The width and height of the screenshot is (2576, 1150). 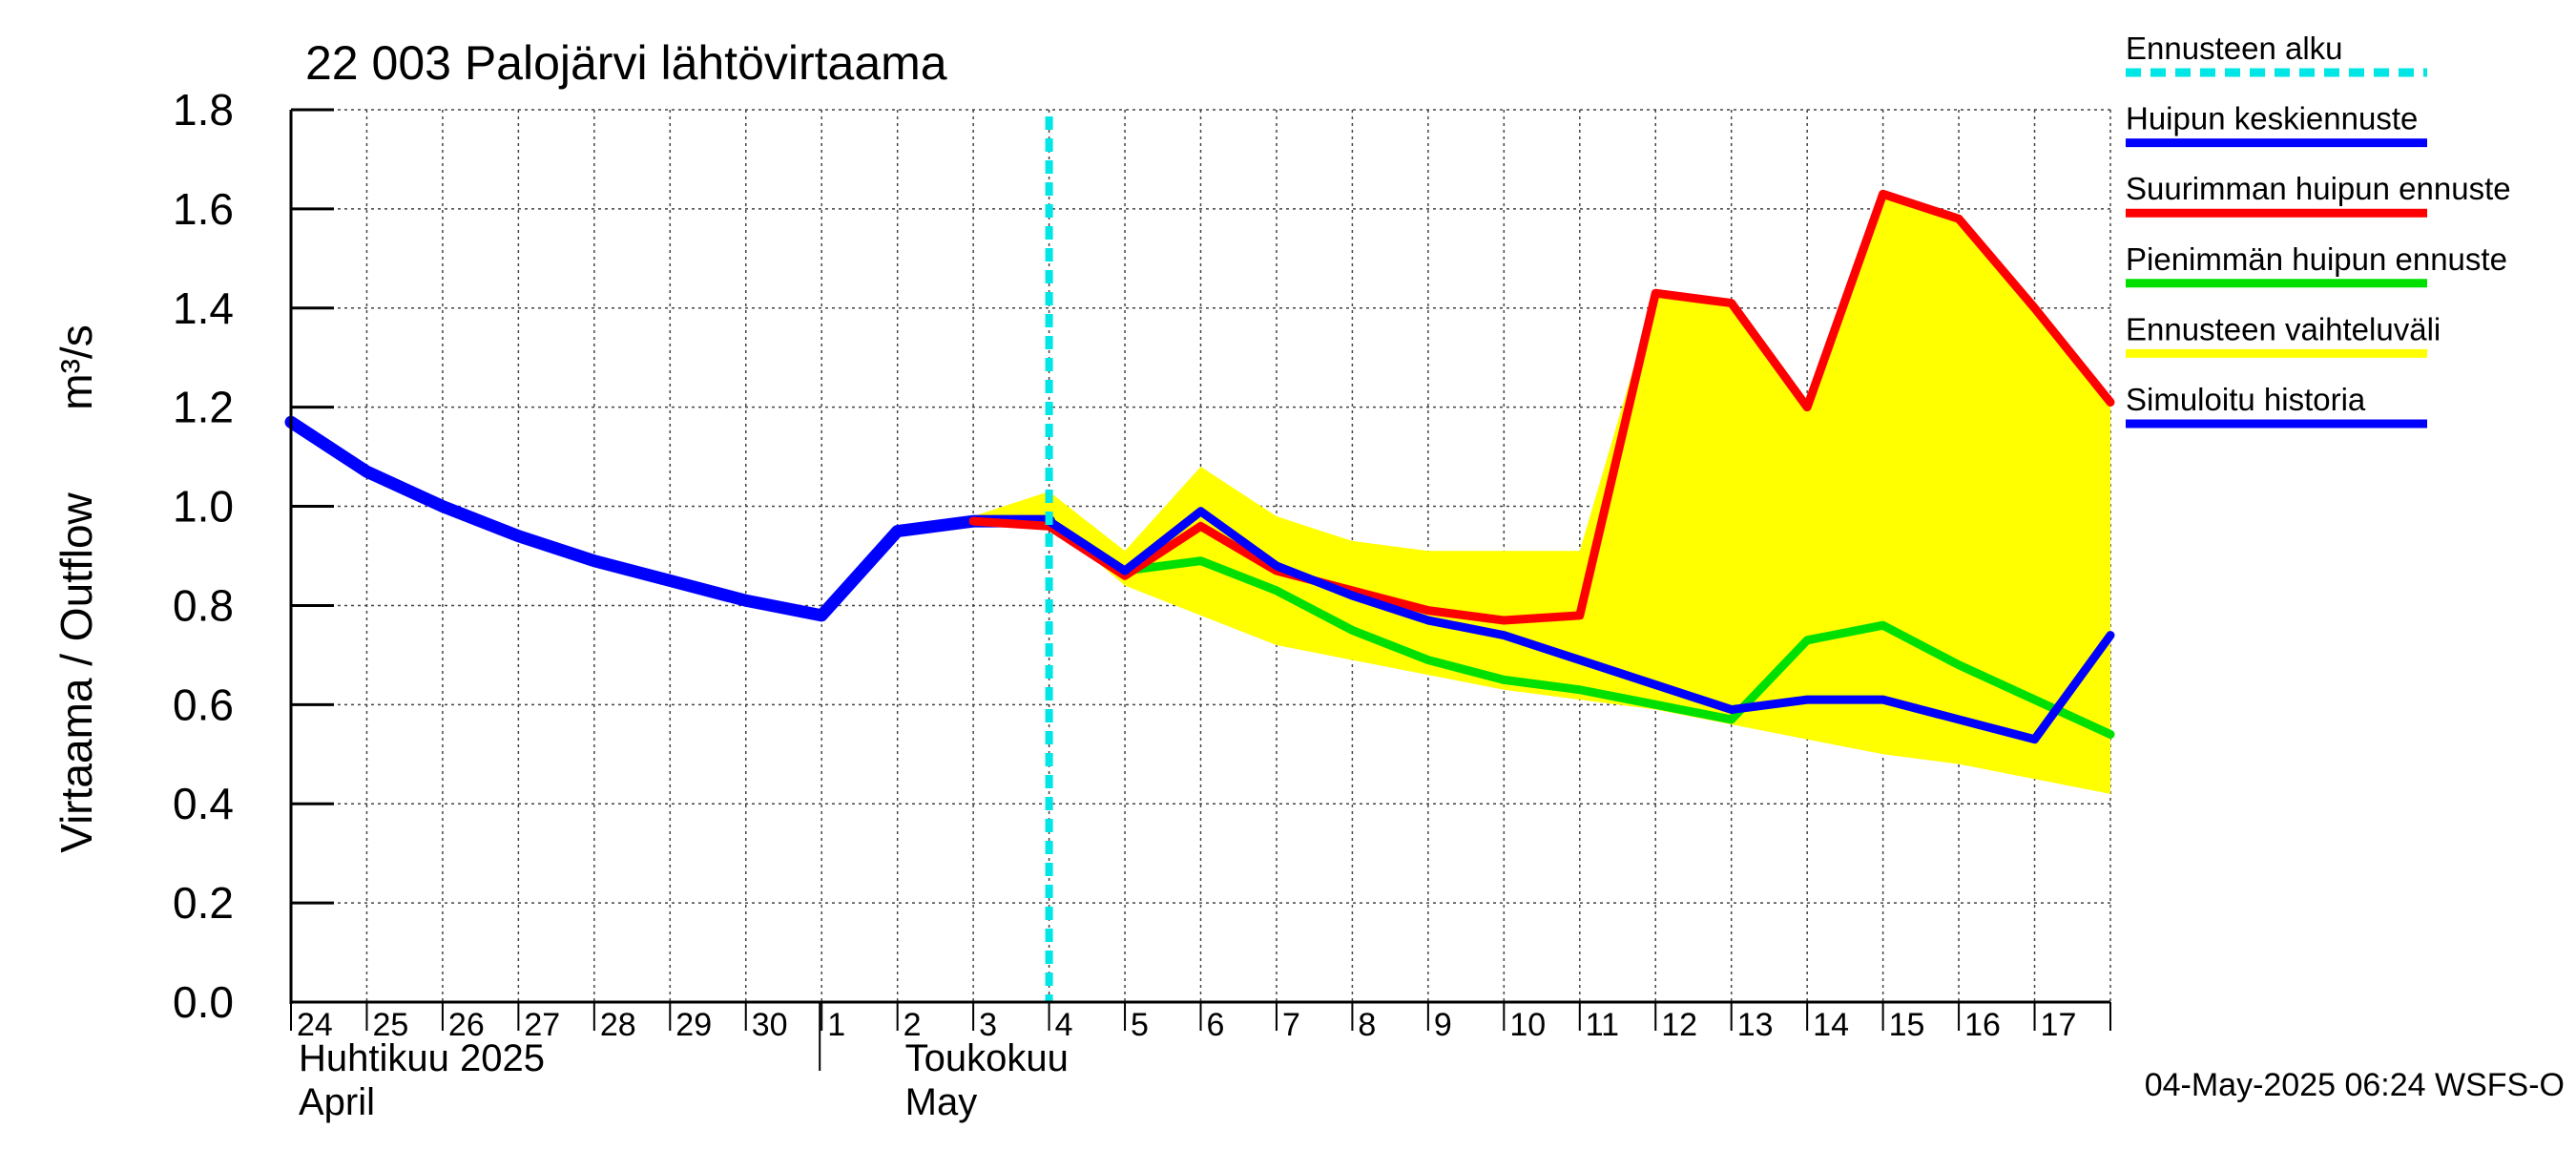 I want to click on legend-label: Suurimman huipun ennuste, so click(x=2318, y=188).